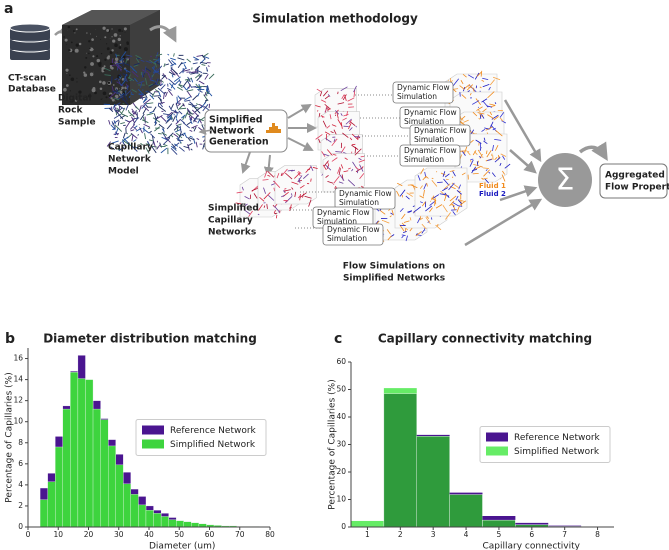  I want to click on flow-box-label: Dynamic Flow, so click(430, 112).